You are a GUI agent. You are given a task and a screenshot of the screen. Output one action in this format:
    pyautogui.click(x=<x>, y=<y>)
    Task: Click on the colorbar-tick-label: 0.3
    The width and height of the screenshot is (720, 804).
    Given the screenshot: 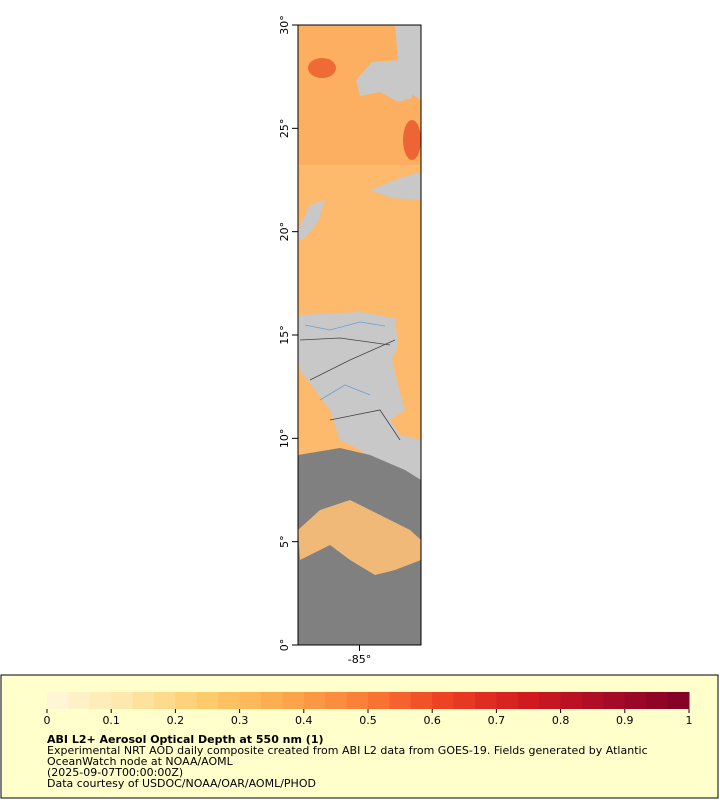 What is the action you would take?
    pyautogui.click(x=240, y=720)
    